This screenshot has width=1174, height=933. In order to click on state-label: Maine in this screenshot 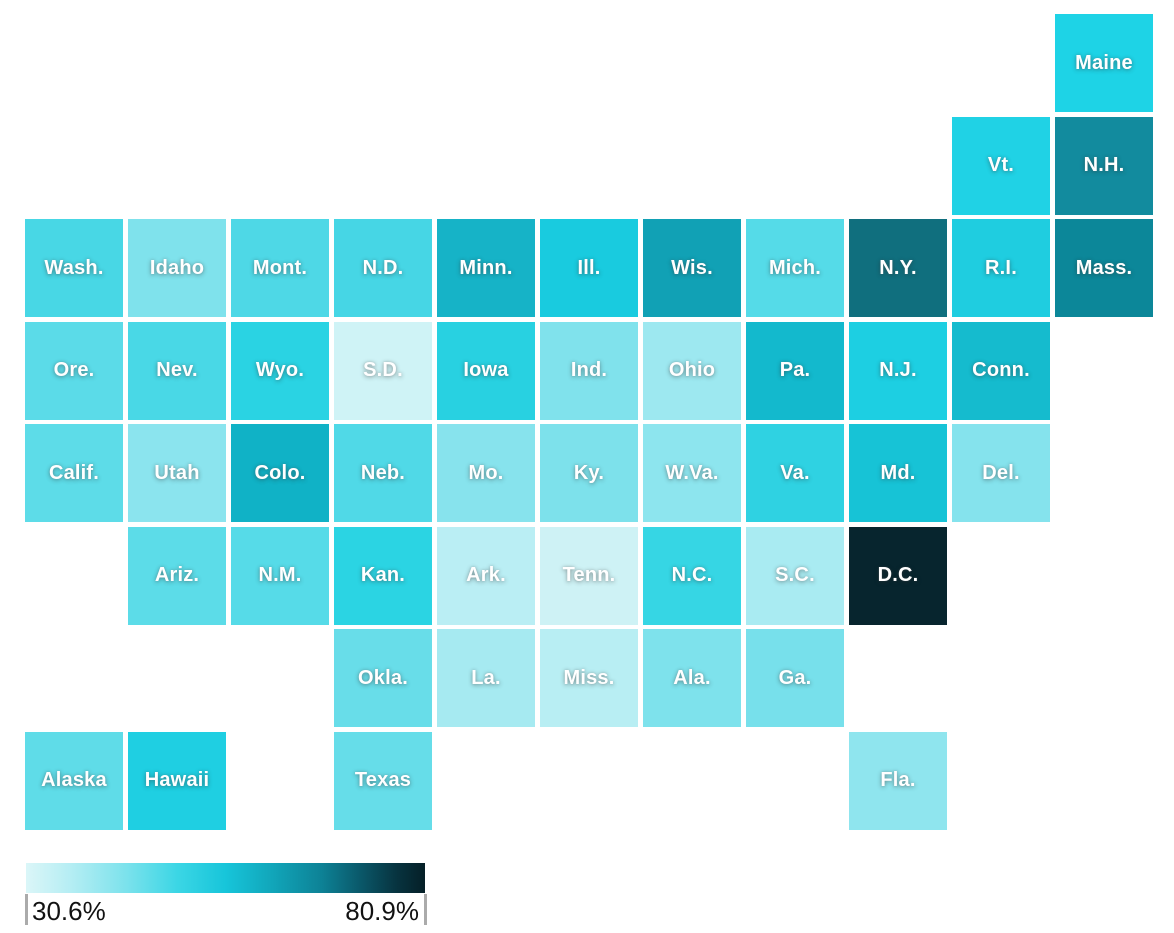, I will do `click(1104, 62)`.